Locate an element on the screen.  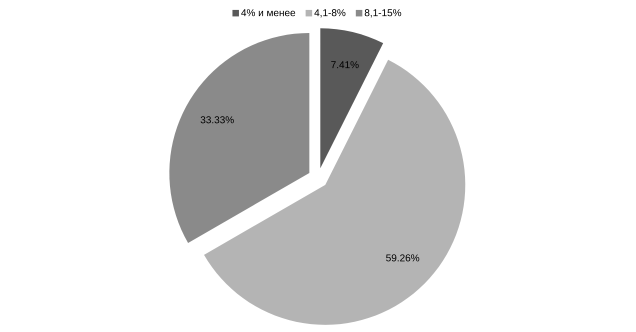
data-label: 7.41% is located at coordinates (345, 64).